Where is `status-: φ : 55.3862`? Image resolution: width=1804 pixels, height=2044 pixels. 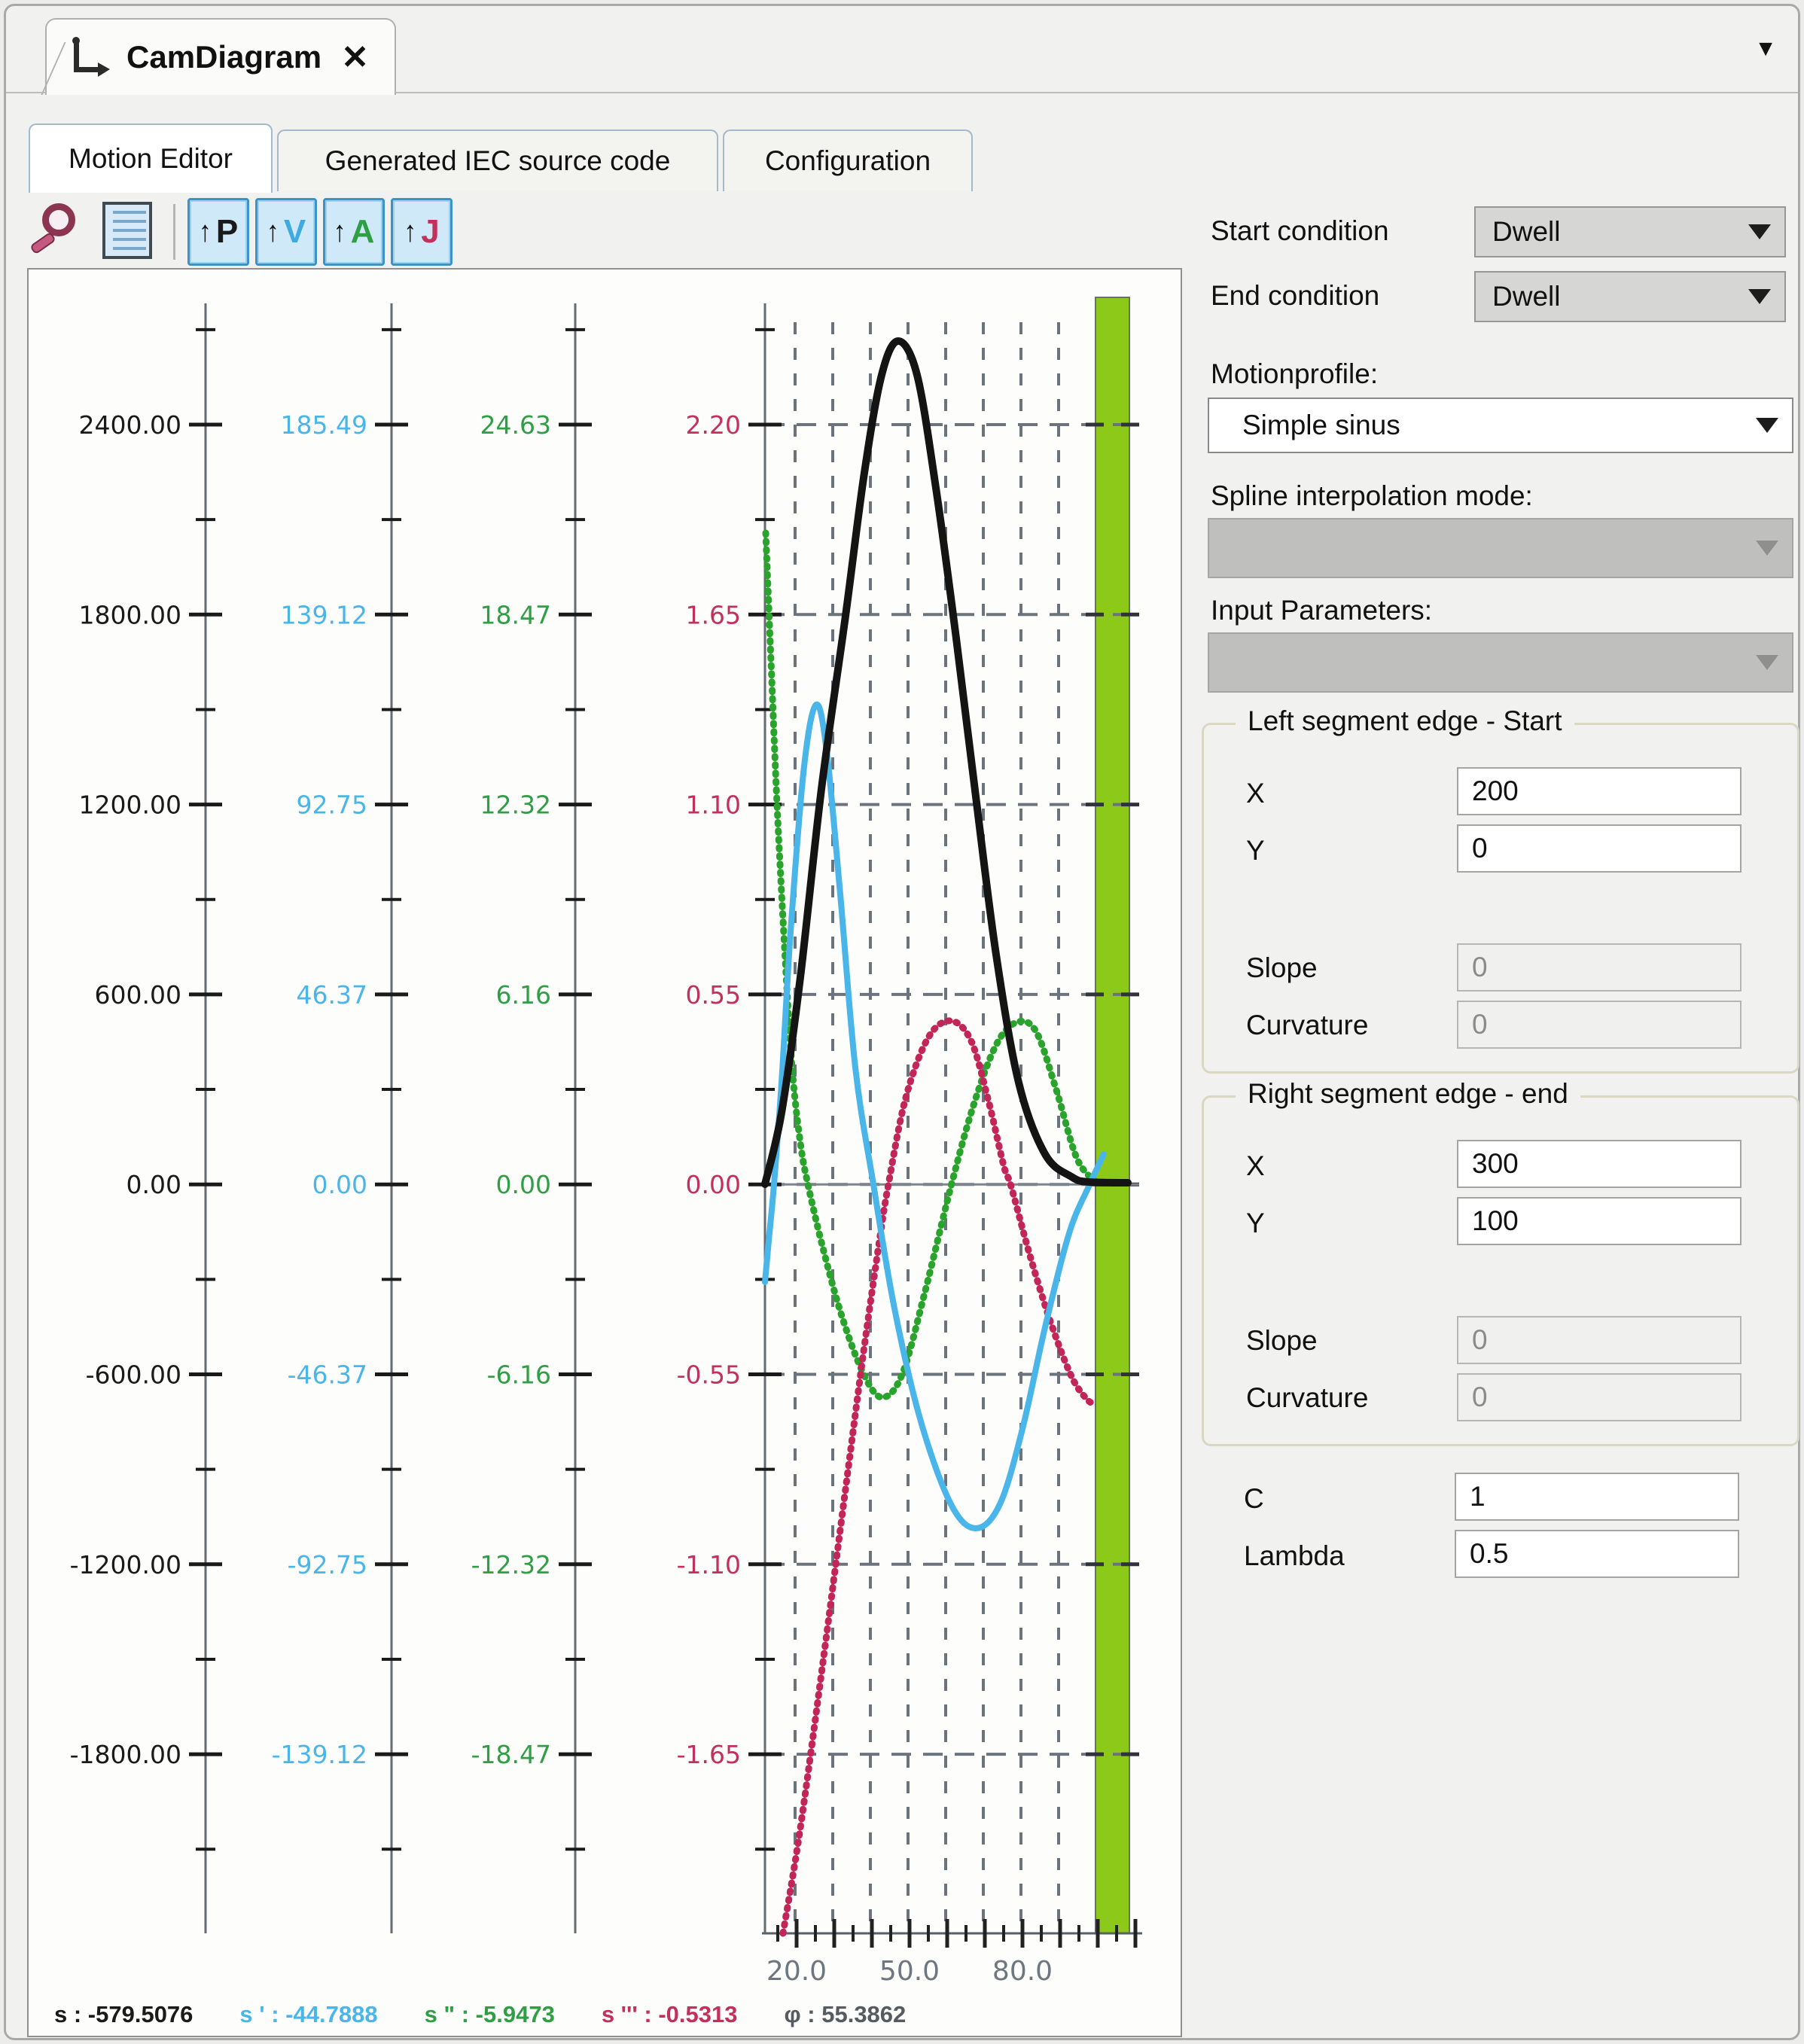
status-: φ : 55.3862 is located at coordinates (845, 2014).